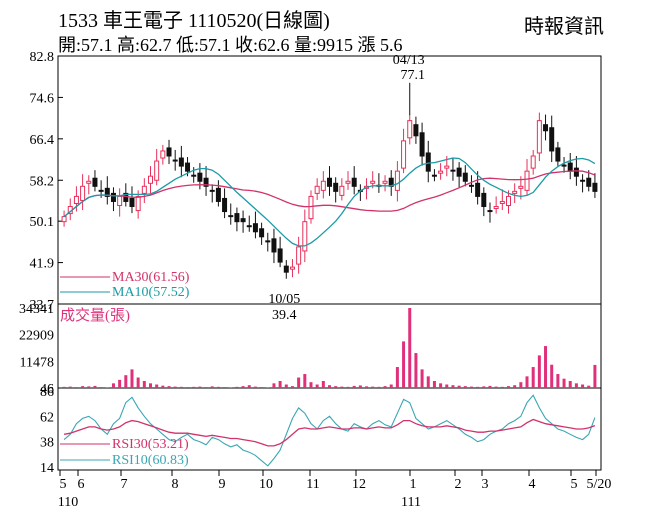 The image size is (656, 525). Describe the element at coordinates (42, 140) in the screenshot. I see `price-tick-label: 66.4` at that location.